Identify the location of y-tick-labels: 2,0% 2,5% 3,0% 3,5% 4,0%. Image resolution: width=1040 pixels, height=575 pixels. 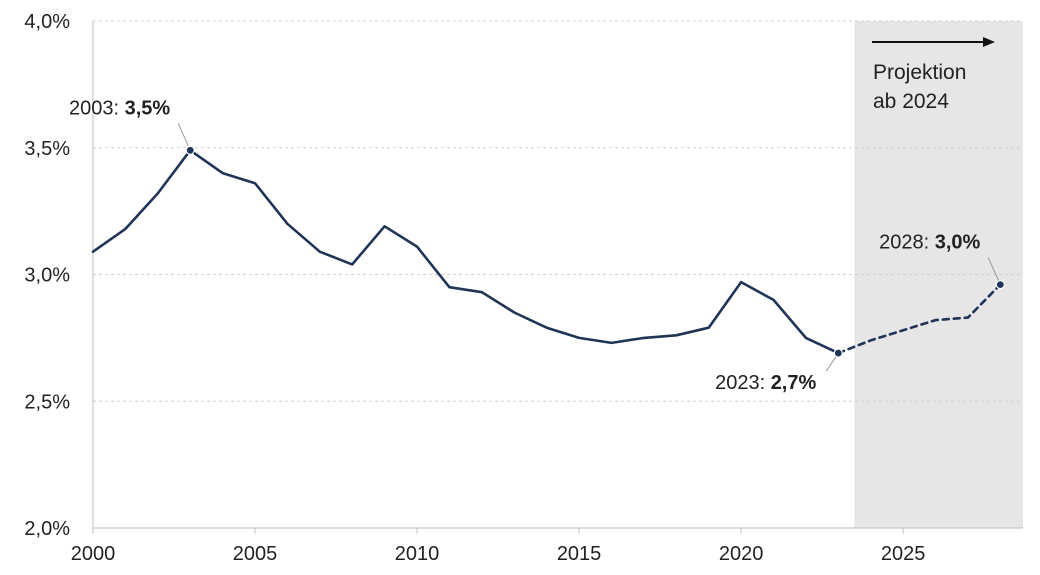
(47, 275).